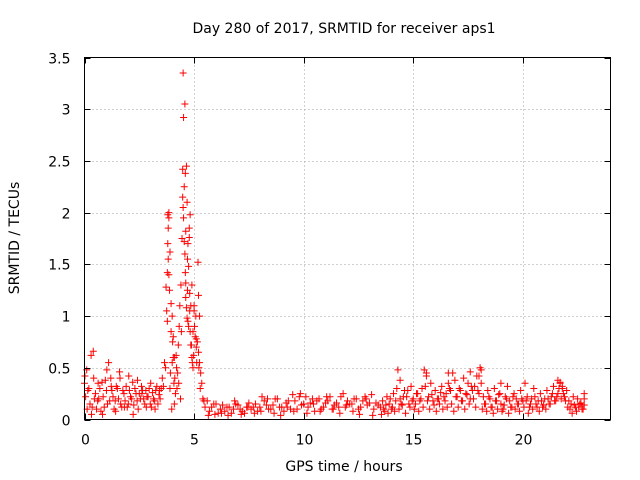 This screenshot has width=640, height=480. I want to click on y-tick-label: 0.5, so click(59, 370).